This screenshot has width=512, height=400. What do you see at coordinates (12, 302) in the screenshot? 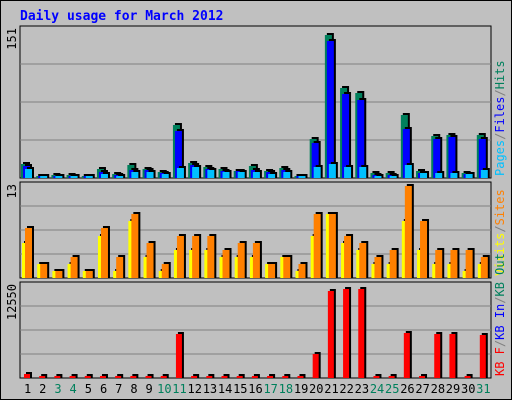
I see `y-max-label-kb: 12550` at bounding box center [12, 302].